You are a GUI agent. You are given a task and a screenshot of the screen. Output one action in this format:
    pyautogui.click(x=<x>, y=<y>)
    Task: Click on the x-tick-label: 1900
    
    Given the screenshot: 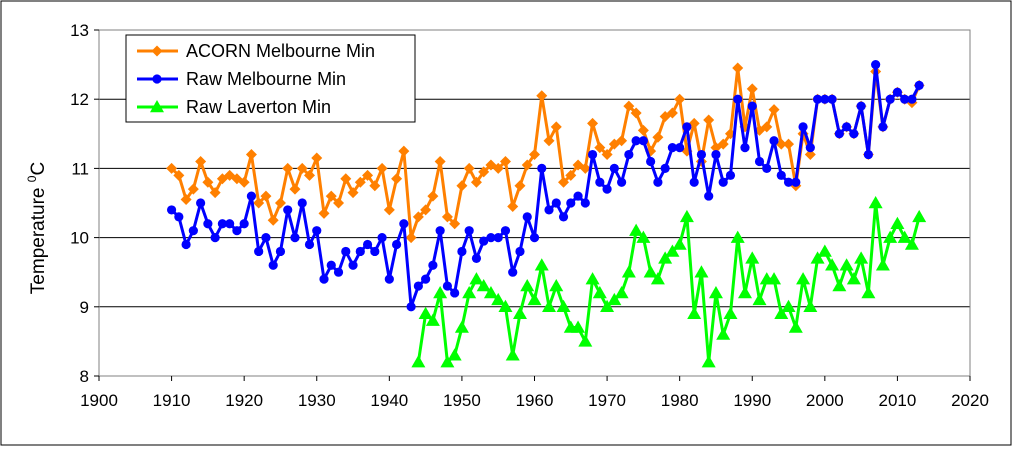 What is the action you would take?
    pyautogui.click(x=99, y=400)
    